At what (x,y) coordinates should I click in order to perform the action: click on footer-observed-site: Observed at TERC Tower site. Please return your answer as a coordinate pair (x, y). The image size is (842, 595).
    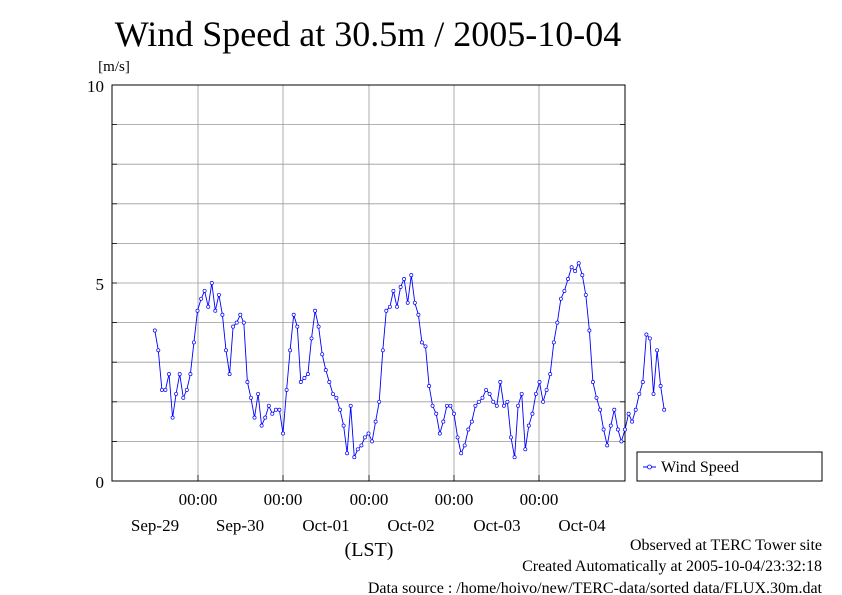
    Looking at the image, I should click on (726, 545).